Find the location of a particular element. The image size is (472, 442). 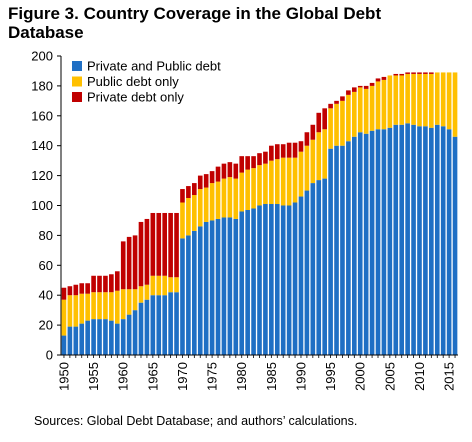

bar-segment-2016-s1 is located at coordinates (455, 104).